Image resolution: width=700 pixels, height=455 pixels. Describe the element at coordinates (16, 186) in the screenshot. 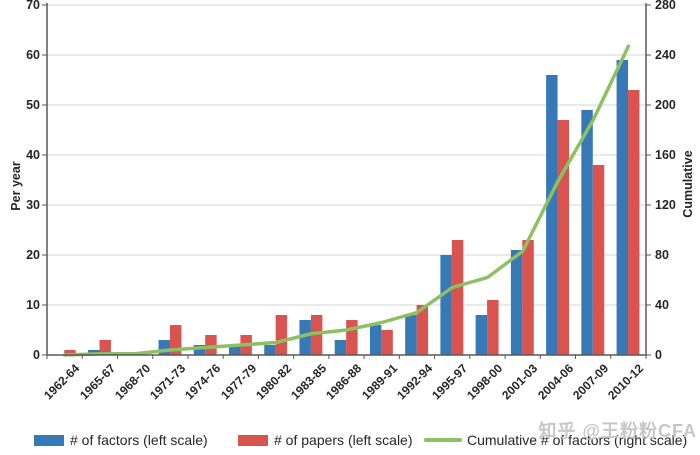

I see `axis-title-per-year: Per year` at that location.